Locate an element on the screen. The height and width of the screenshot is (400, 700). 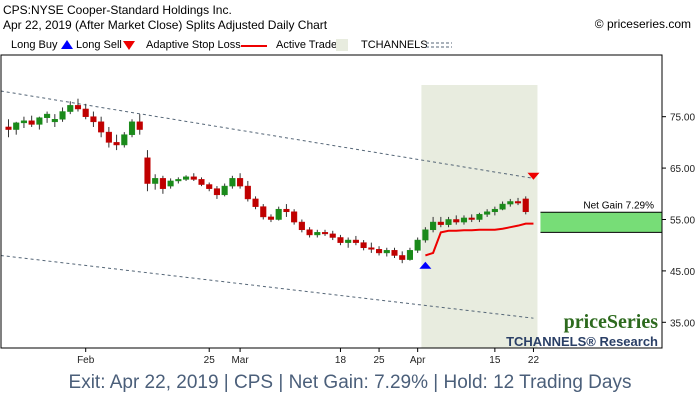
long-buy-arrow-icon is located at coordinates (67, 44).